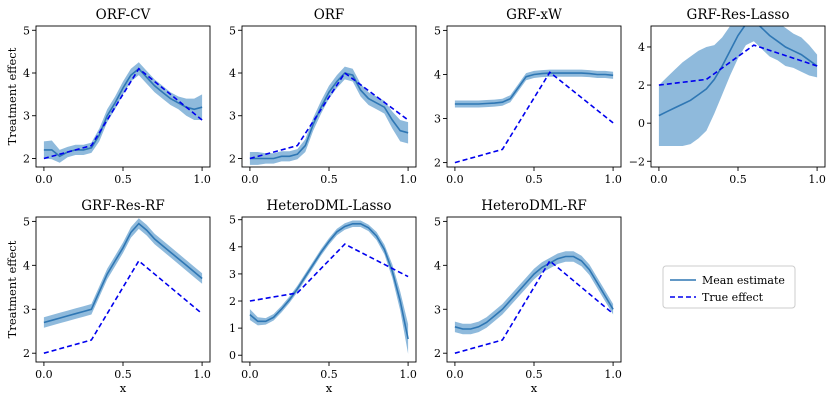  I want to click on subplot-4: 0.0 0.5 1.0 −2 0 2 4 GRF-Res-Lasso, so click(727, 96).